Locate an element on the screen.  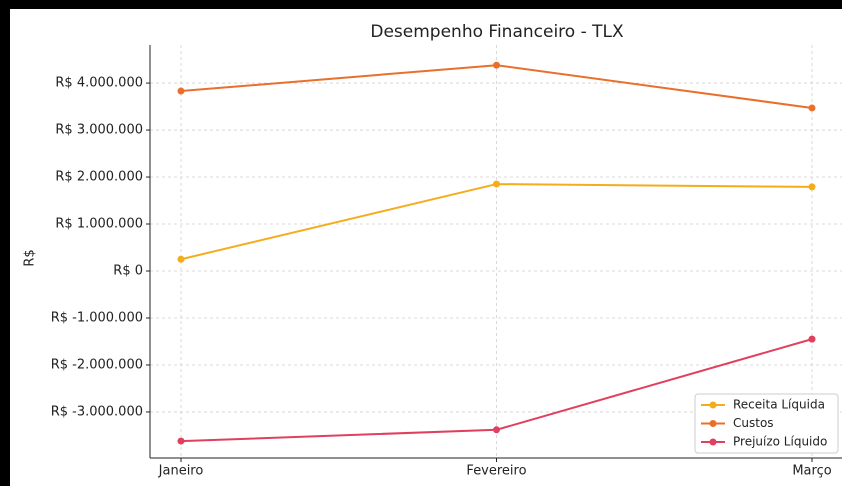
y-tick-label: R$ 0 is located at coordinates (128, 270).